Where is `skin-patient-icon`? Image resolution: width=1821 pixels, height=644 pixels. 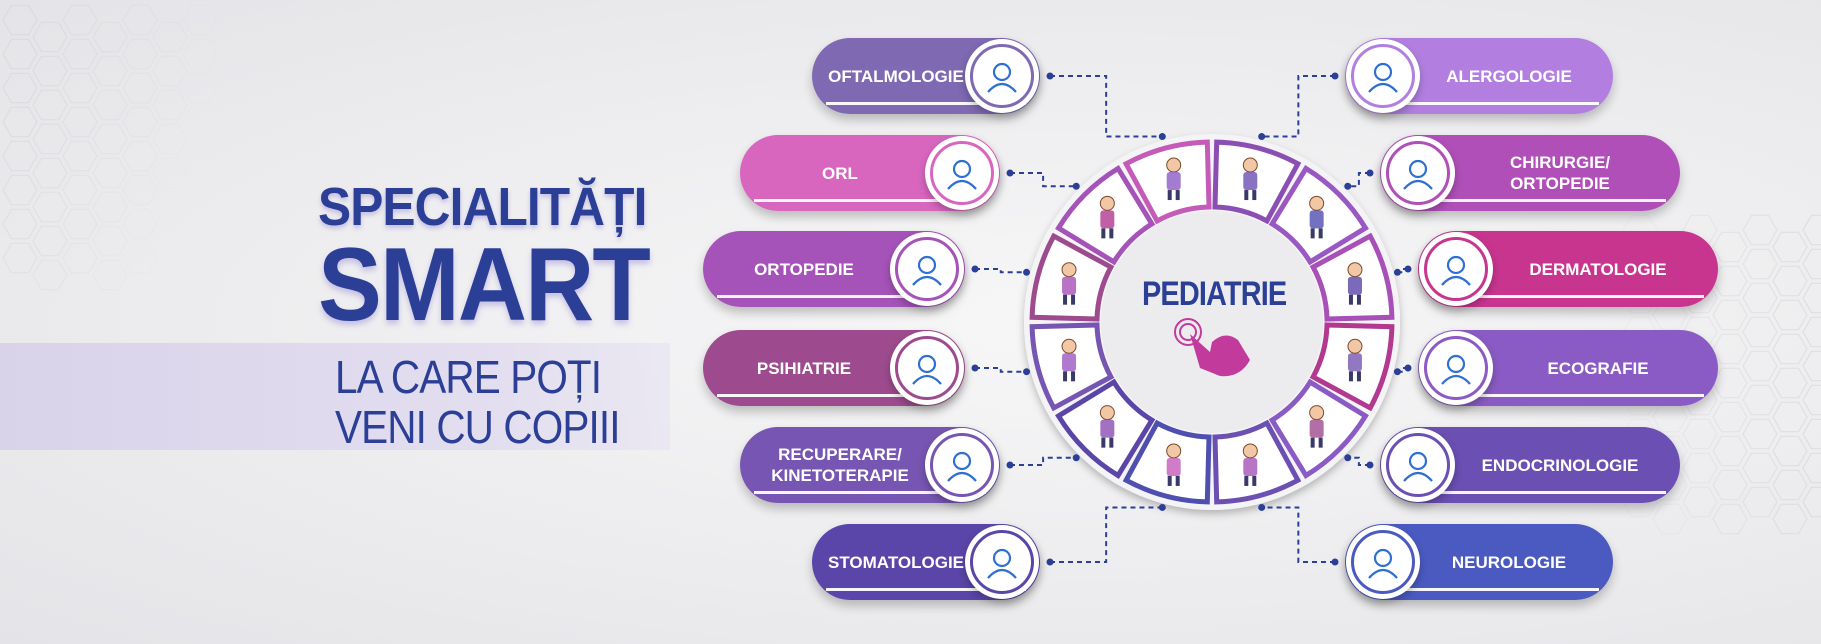
skin-patient-icon is located at coordinates (1456, 269).